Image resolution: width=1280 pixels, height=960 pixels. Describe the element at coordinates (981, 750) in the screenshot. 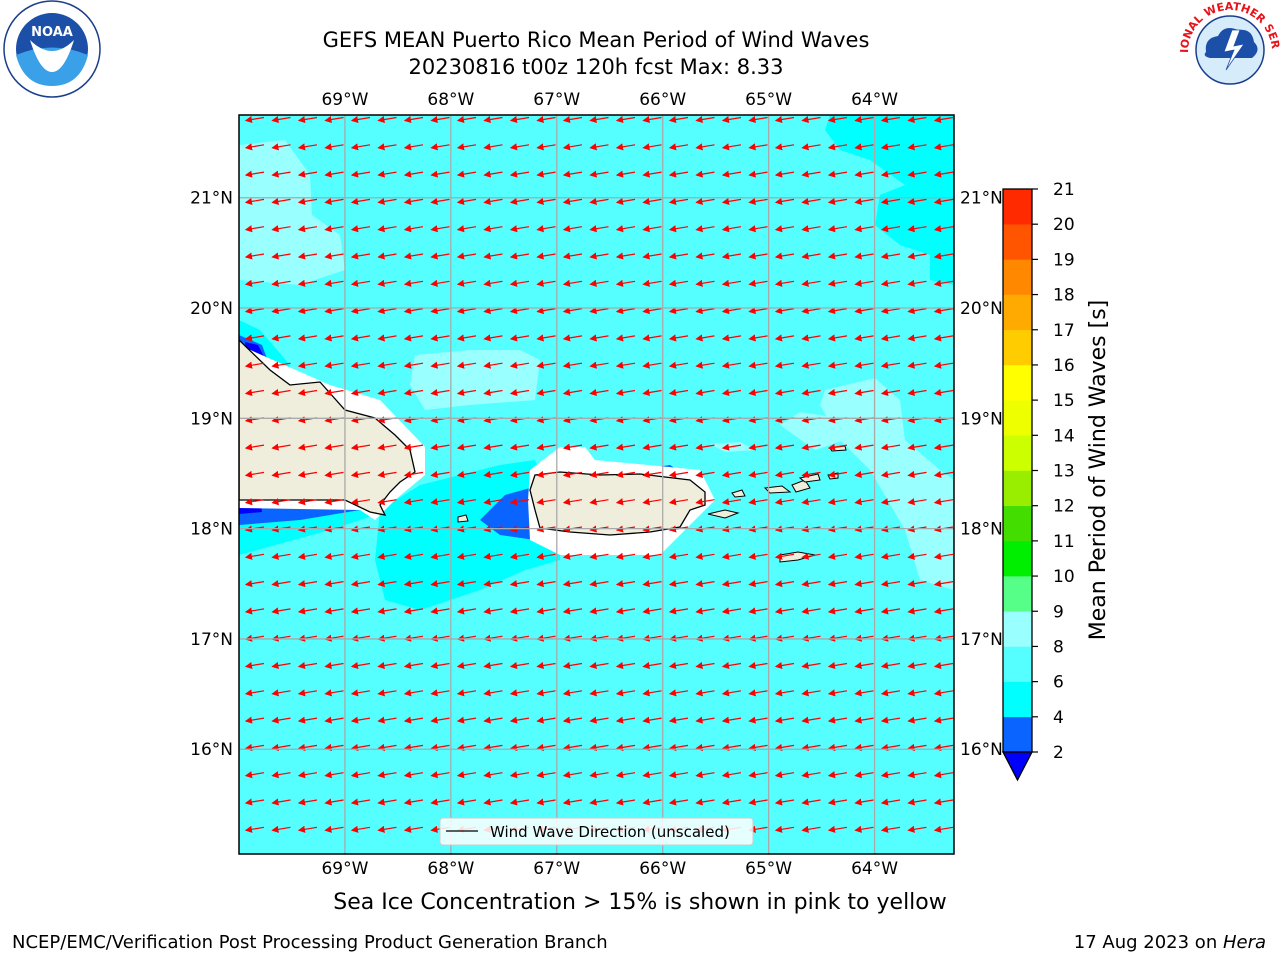

I see `lat-label-right: 16°N` at that location.